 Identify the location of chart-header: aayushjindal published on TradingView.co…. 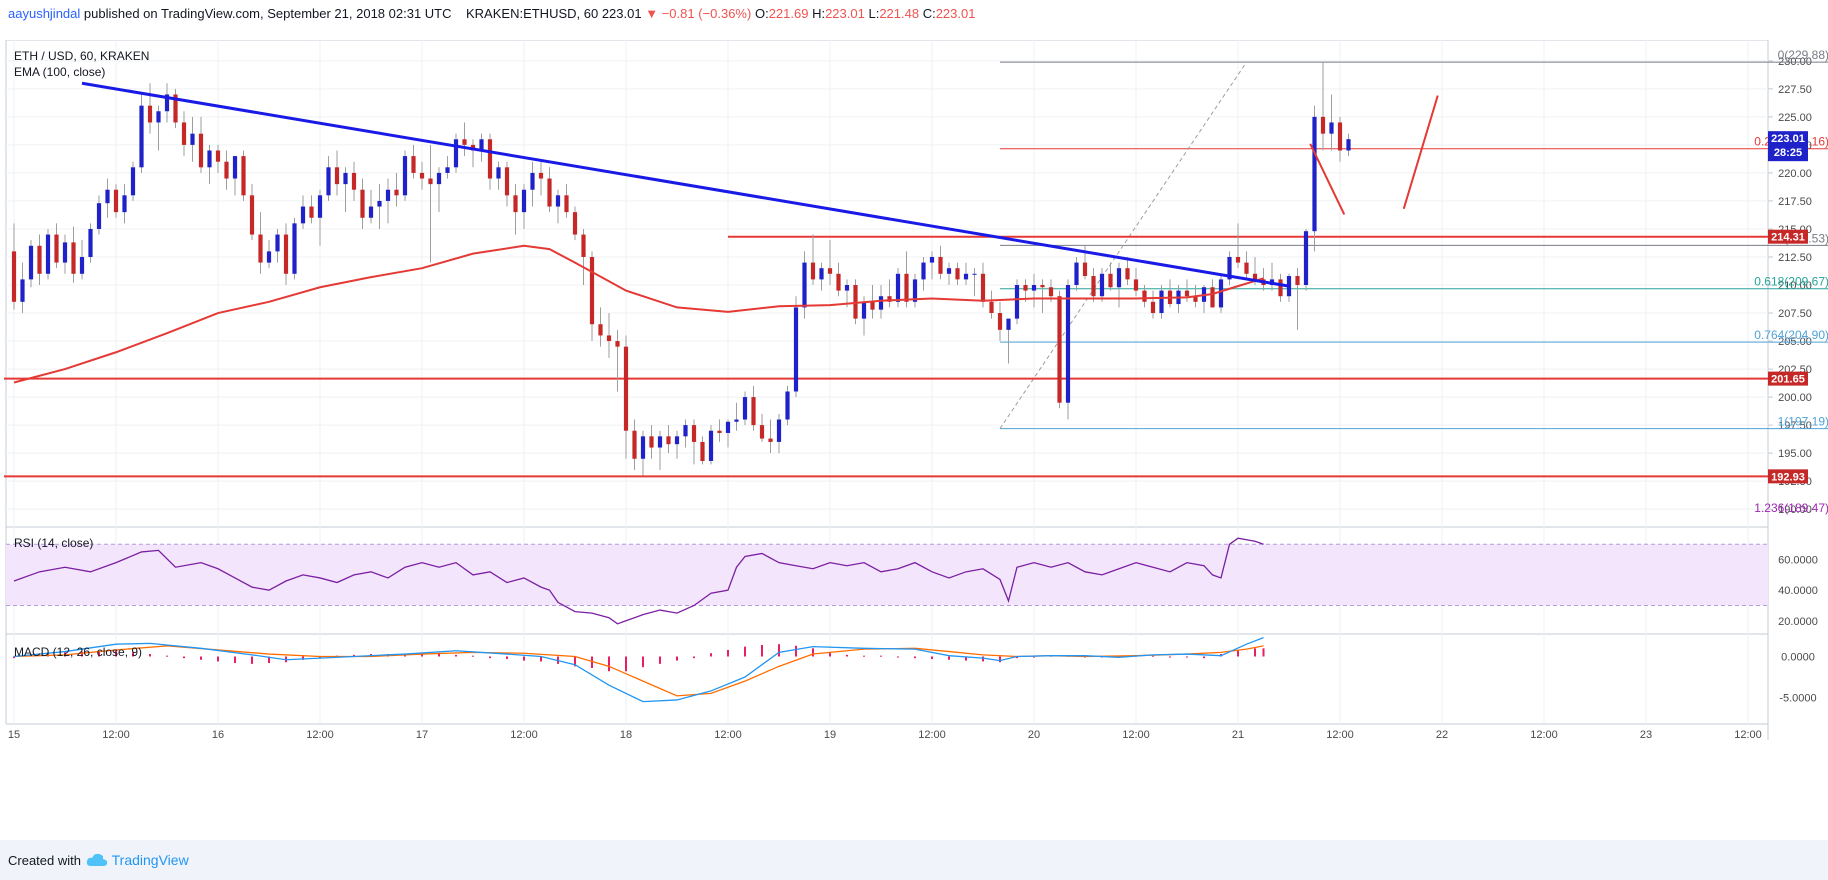
(914, 20).